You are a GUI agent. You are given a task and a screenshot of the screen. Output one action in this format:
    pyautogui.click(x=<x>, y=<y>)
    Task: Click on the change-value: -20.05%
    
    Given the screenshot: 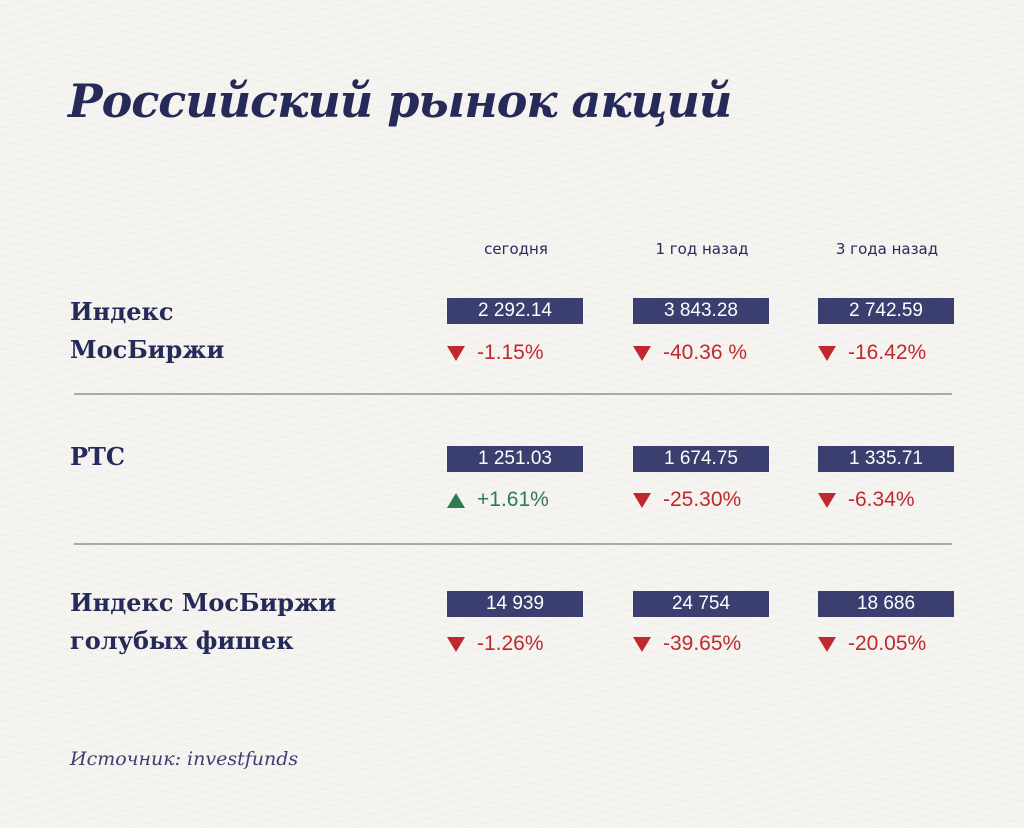 What is the action you would take?
    pyautogui.click(x=887, y=643)
    